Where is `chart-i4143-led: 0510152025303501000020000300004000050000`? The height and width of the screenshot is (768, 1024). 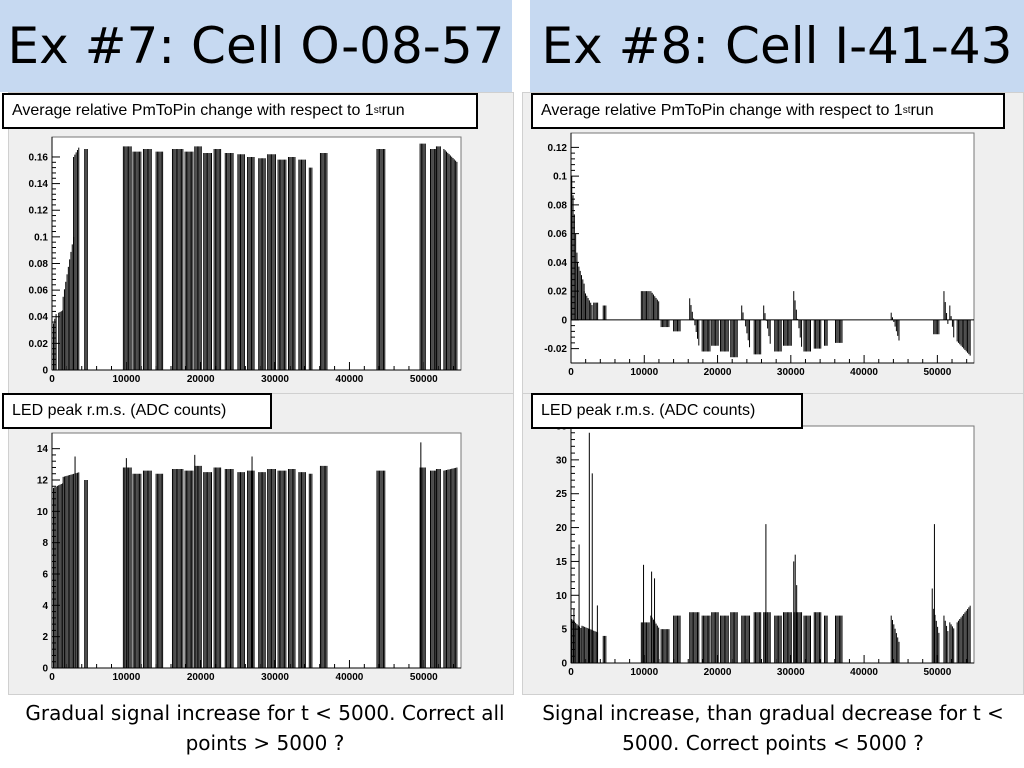 chart-i4143-led: 0510152025303501000020000300004000050000 is located at coordinates (765, 550).